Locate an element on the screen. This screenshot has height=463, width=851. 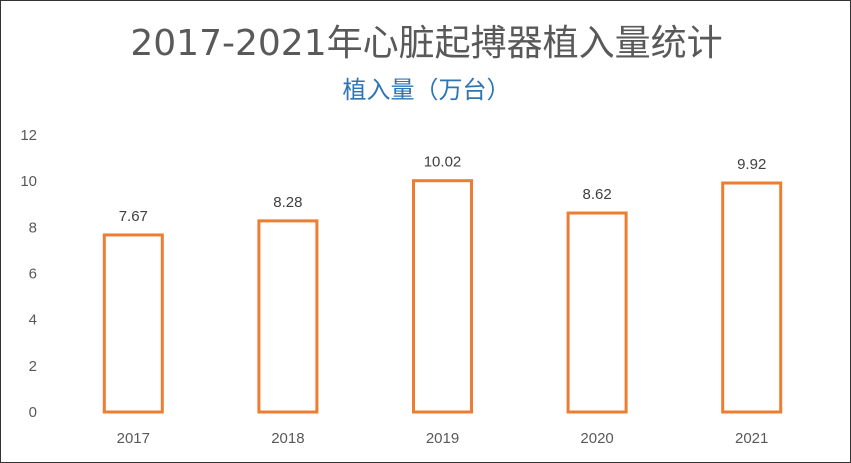
bar-2021 is located at coordinates (752, 297).